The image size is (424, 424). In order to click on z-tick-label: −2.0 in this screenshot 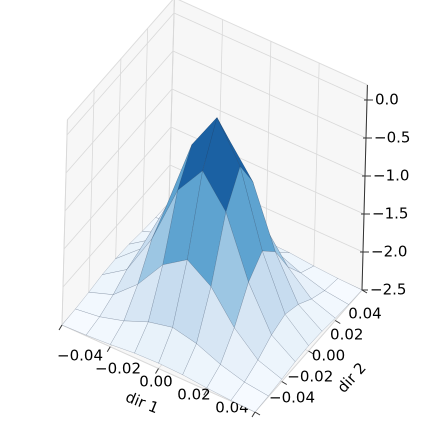, I will do `click(389, 252)`.